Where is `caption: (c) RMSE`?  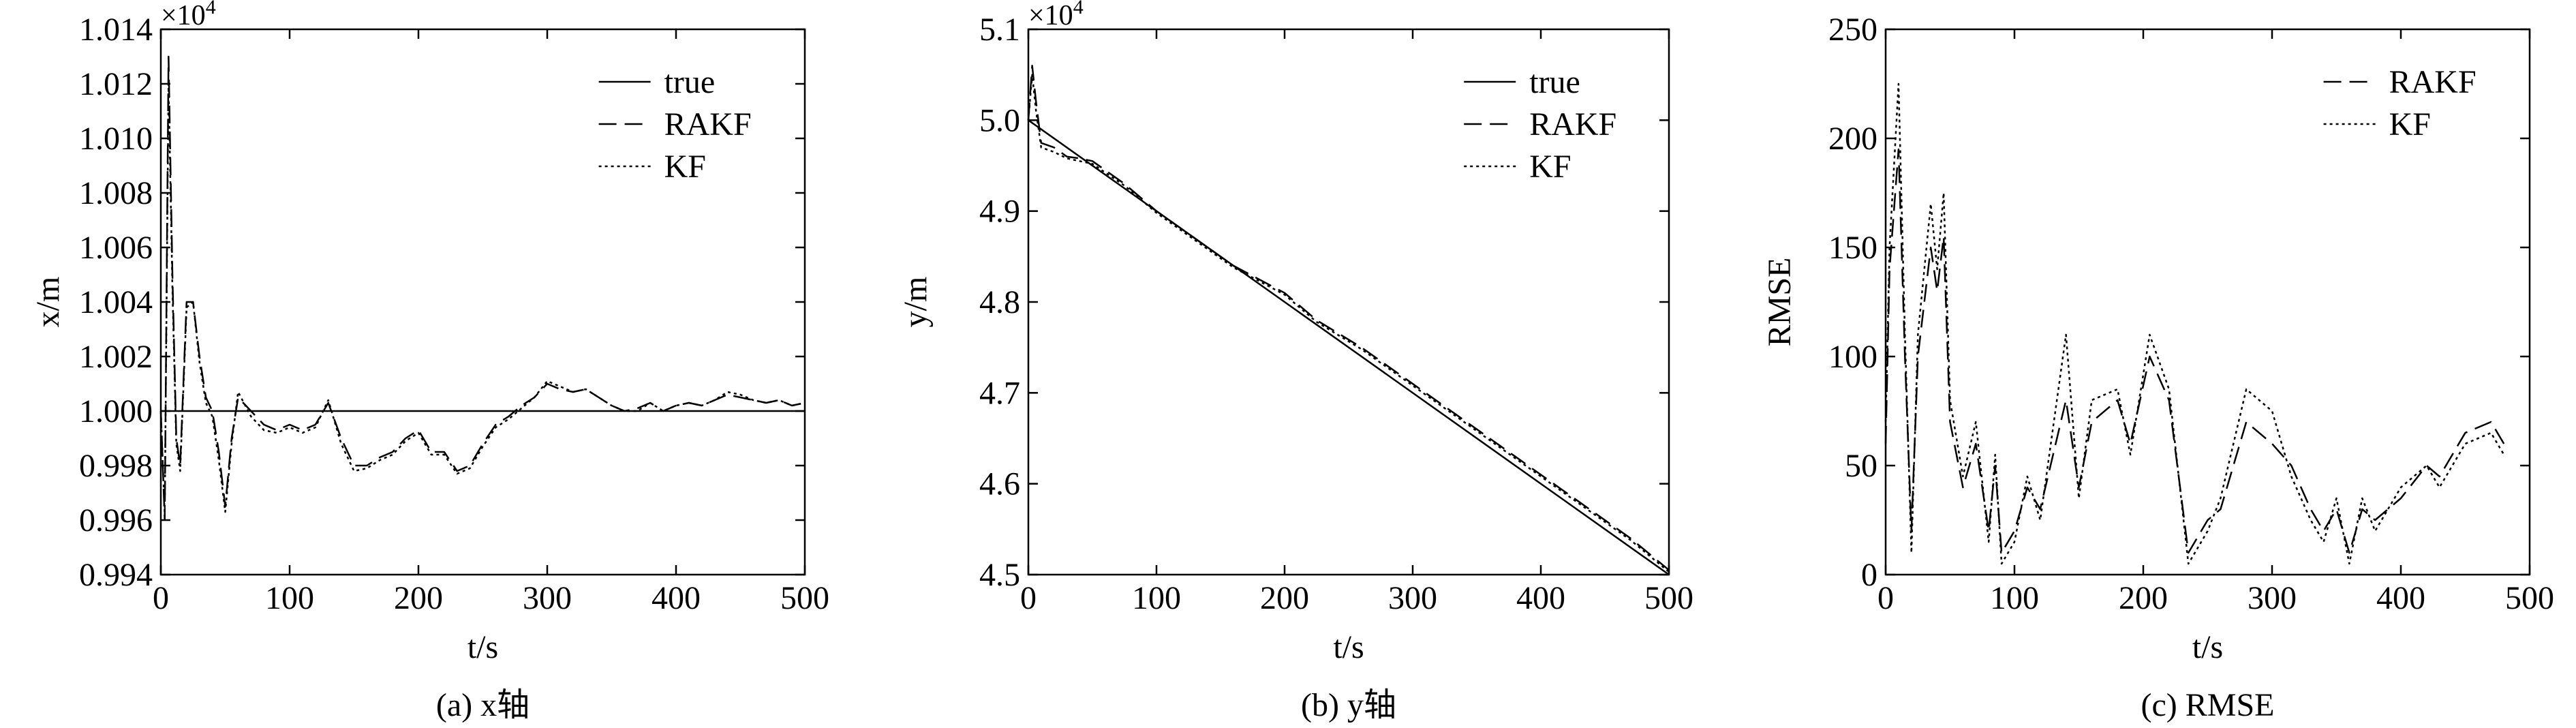 caption: (c) RMSE is located at coordinates (2208, 705).